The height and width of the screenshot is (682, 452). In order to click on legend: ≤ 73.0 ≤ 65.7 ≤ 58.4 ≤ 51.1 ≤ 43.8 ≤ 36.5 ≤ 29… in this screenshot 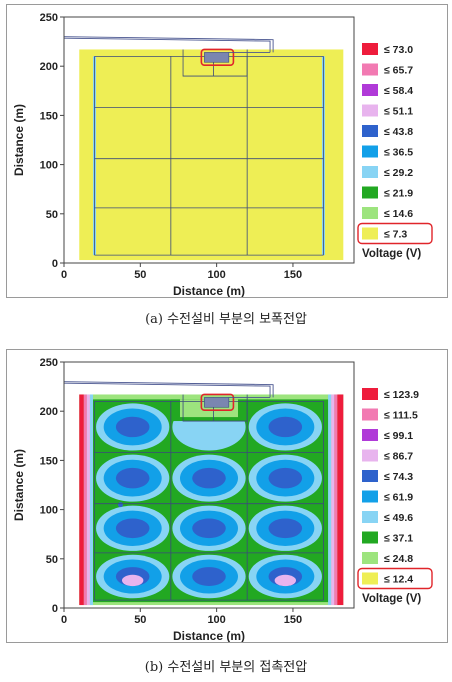, I will do `click(395, 151)`.